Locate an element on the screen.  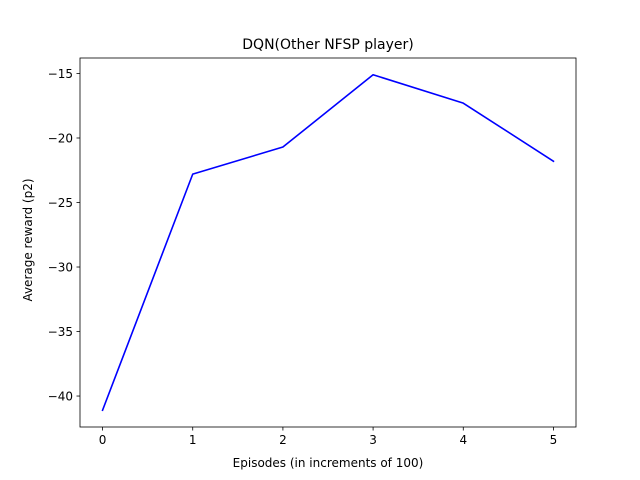
y-tick-label: −40 is located at coordinates (60, 397).